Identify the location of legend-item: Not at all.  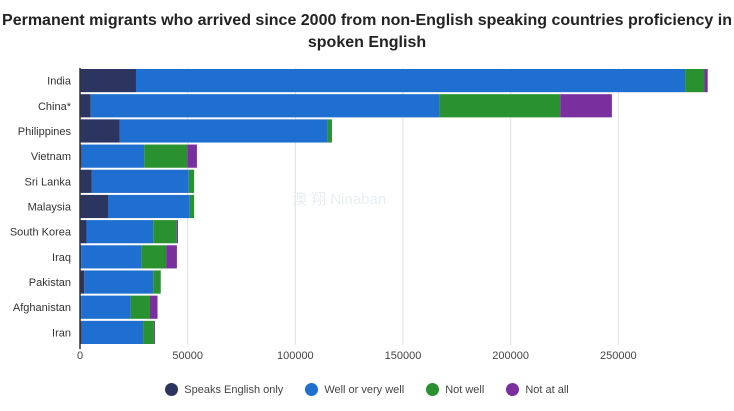
(537, 389).